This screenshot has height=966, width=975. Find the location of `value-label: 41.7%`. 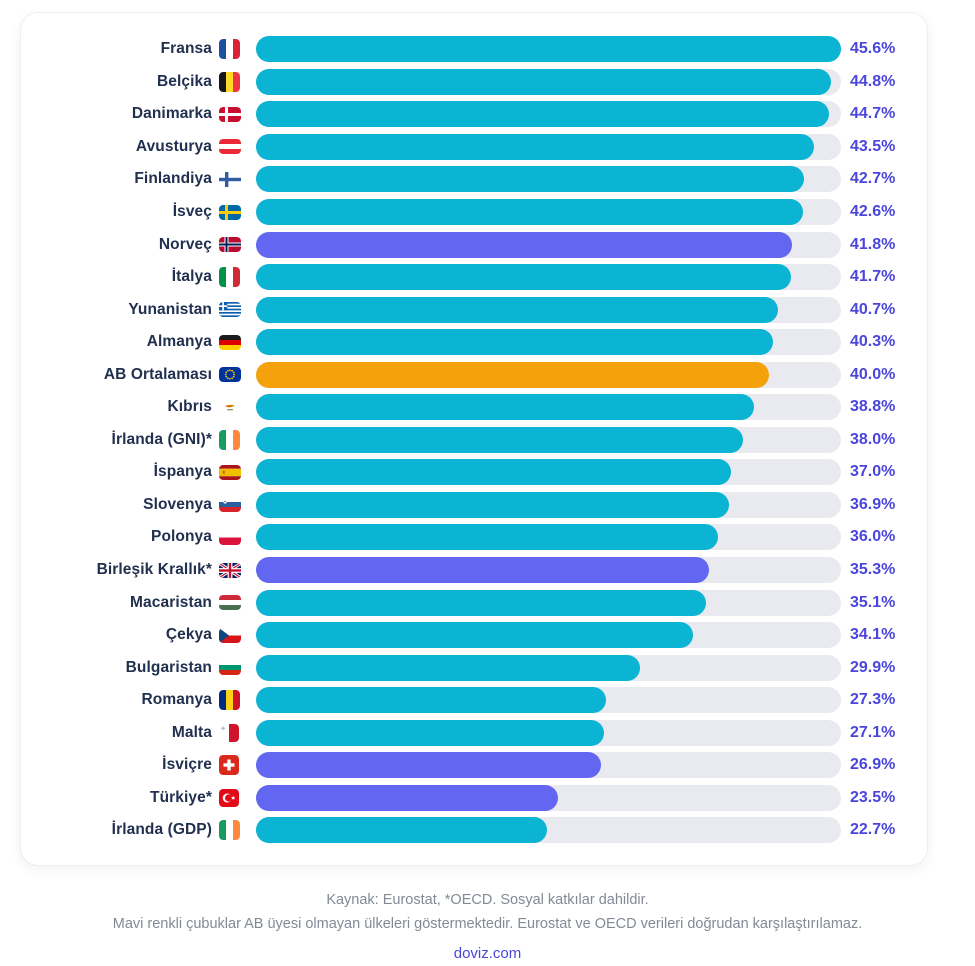

value-label: 41.7% is located at coordinates (873, 277).